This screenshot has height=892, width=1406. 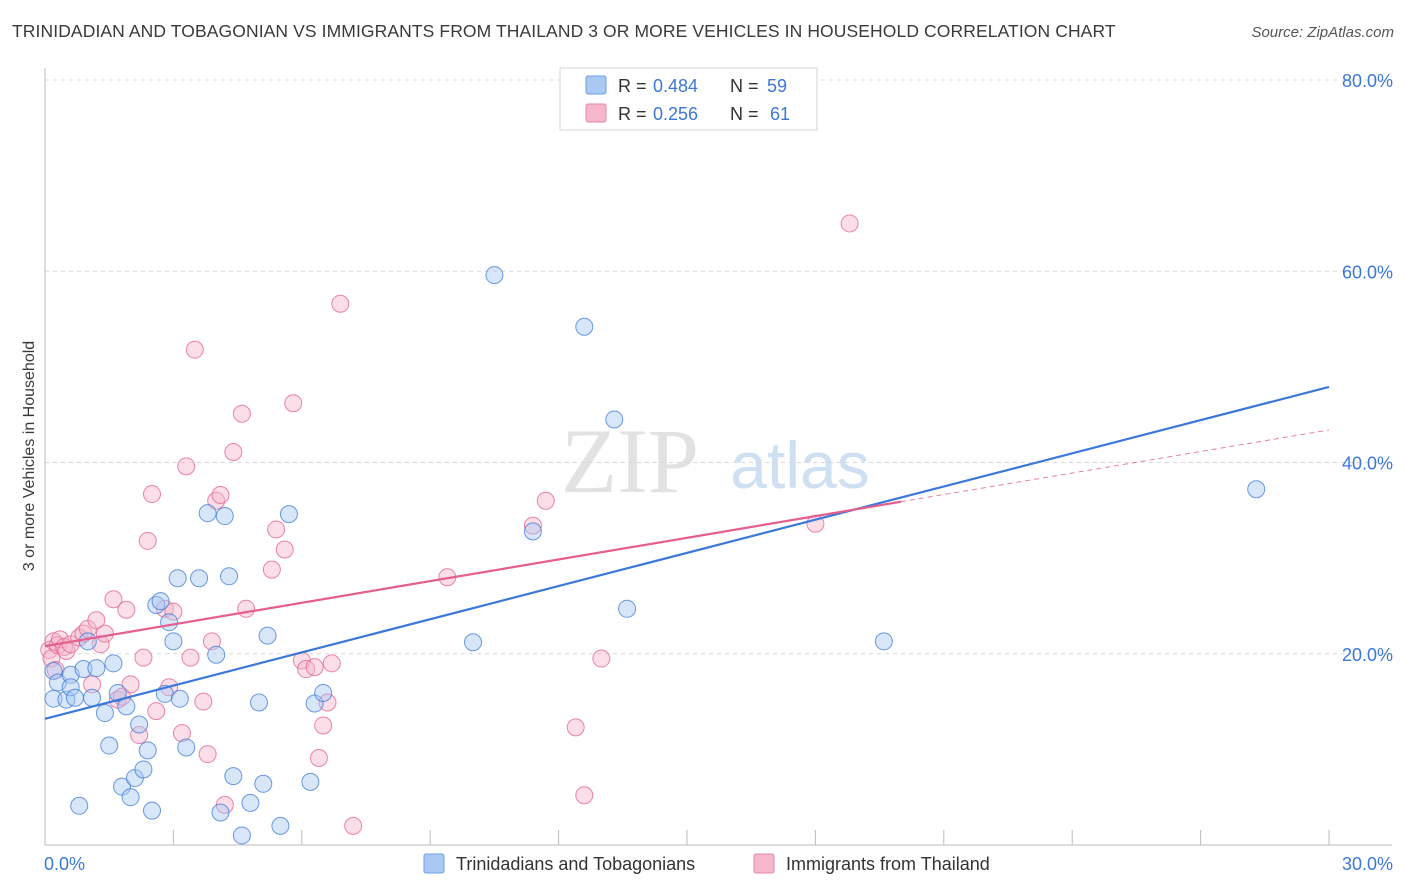 What do you see at coordinates (675, 86) in the screenshot?
I see `stats-legend-blue-r-value: 0.484` at bounding box center [675, 86].